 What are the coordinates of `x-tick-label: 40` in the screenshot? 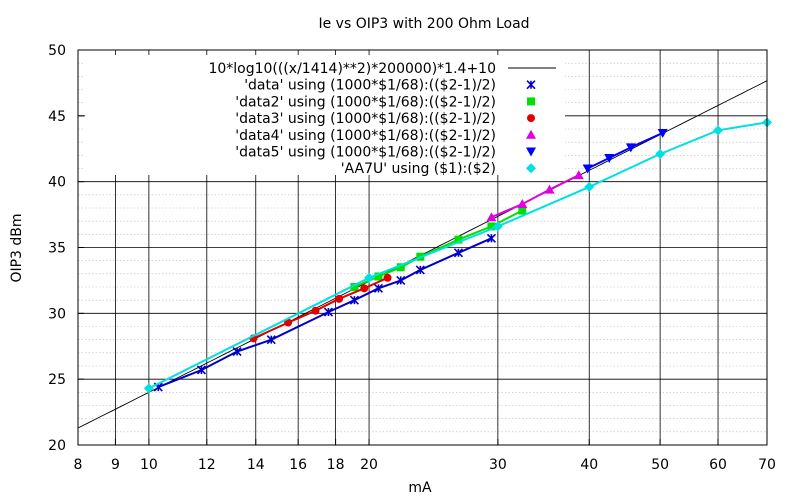 It's located at (589, 465).